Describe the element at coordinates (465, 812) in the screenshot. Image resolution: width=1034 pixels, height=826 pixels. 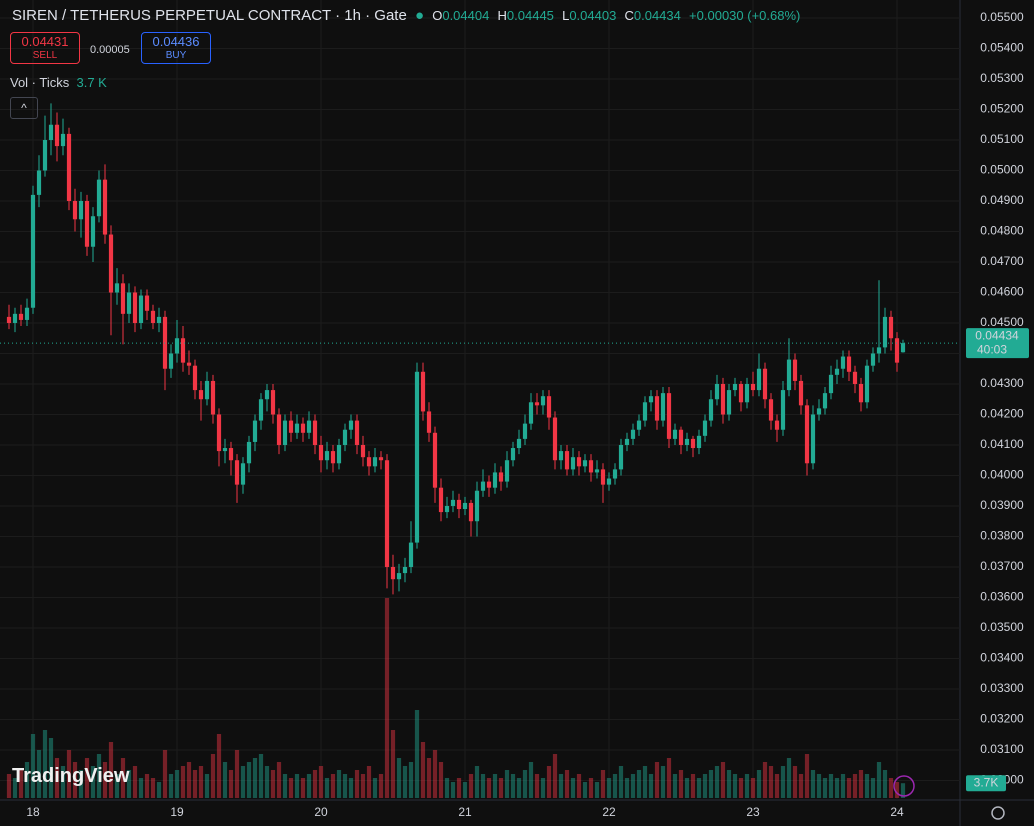
I see `x-tick-label: 21` at that location.